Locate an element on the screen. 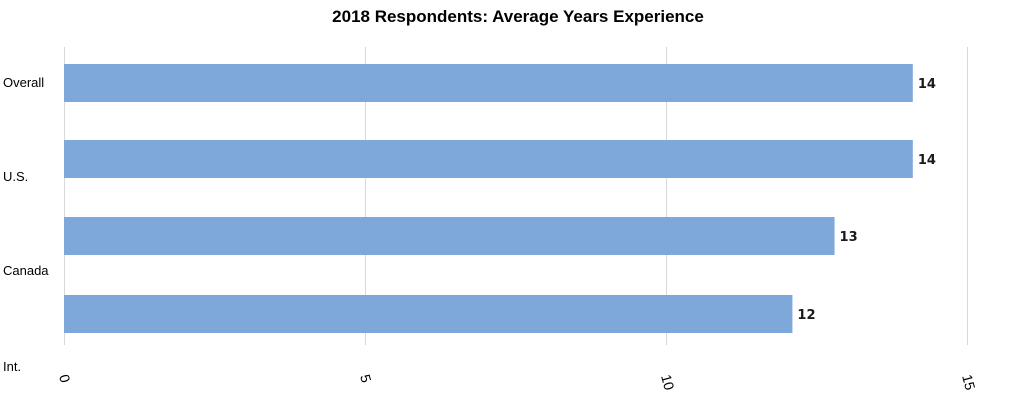 Image resolution: width=1013 pixels, height=406 pixels. category-label: Canada is located at coordinates (26, 270).